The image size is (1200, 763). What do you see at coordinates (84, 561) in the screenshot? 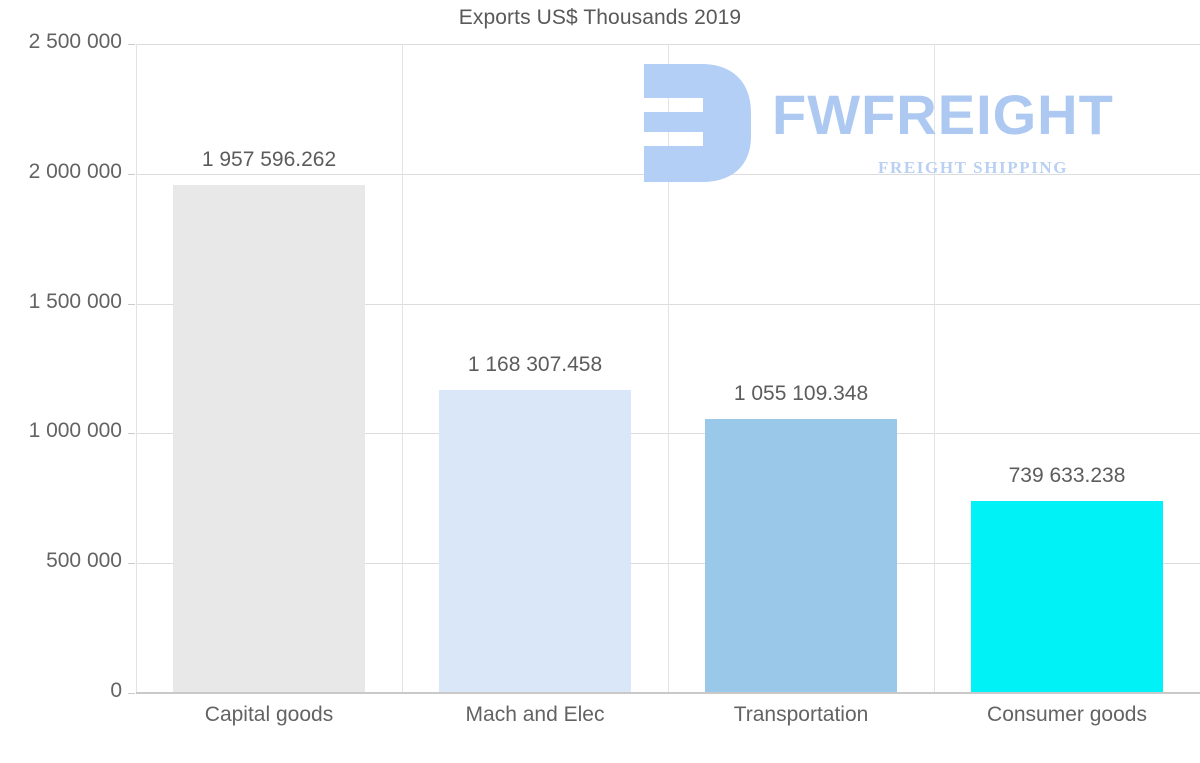
I see `y-axis-tick-label: 500 000` at bounding box center [84, 561].